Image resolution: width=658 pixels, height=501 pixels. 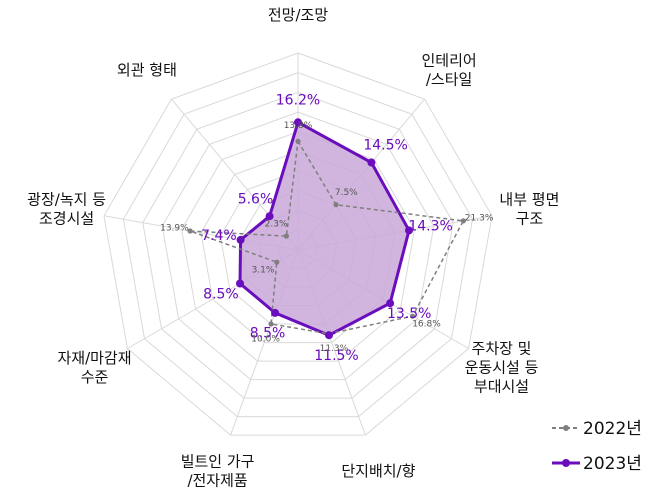 I want to click on data-label-2023: 14.3%, so click(x=430, y=227).